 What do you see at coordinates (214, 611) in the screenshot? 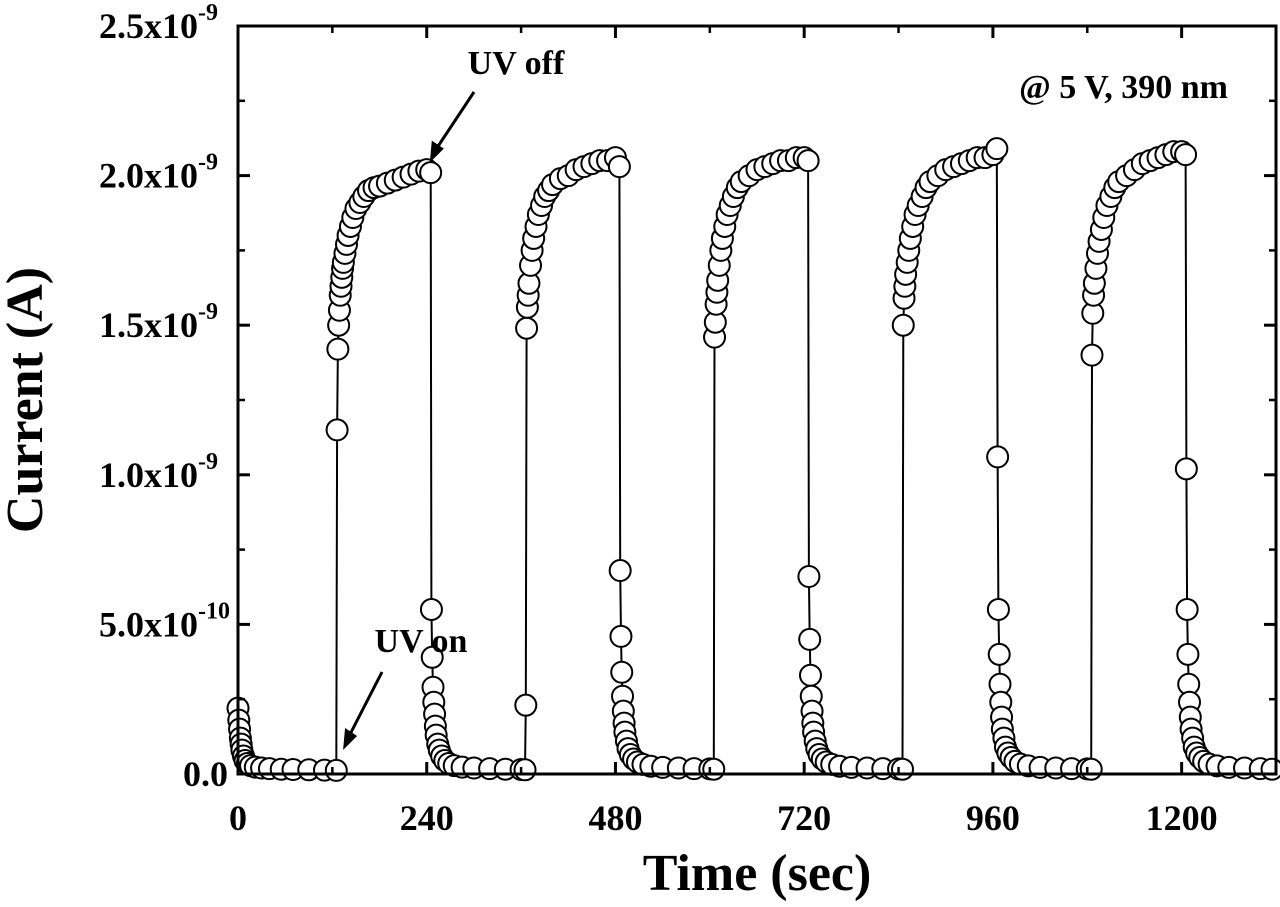
I see `y-tick-exponent: -10` at bounding box center [214, 611].